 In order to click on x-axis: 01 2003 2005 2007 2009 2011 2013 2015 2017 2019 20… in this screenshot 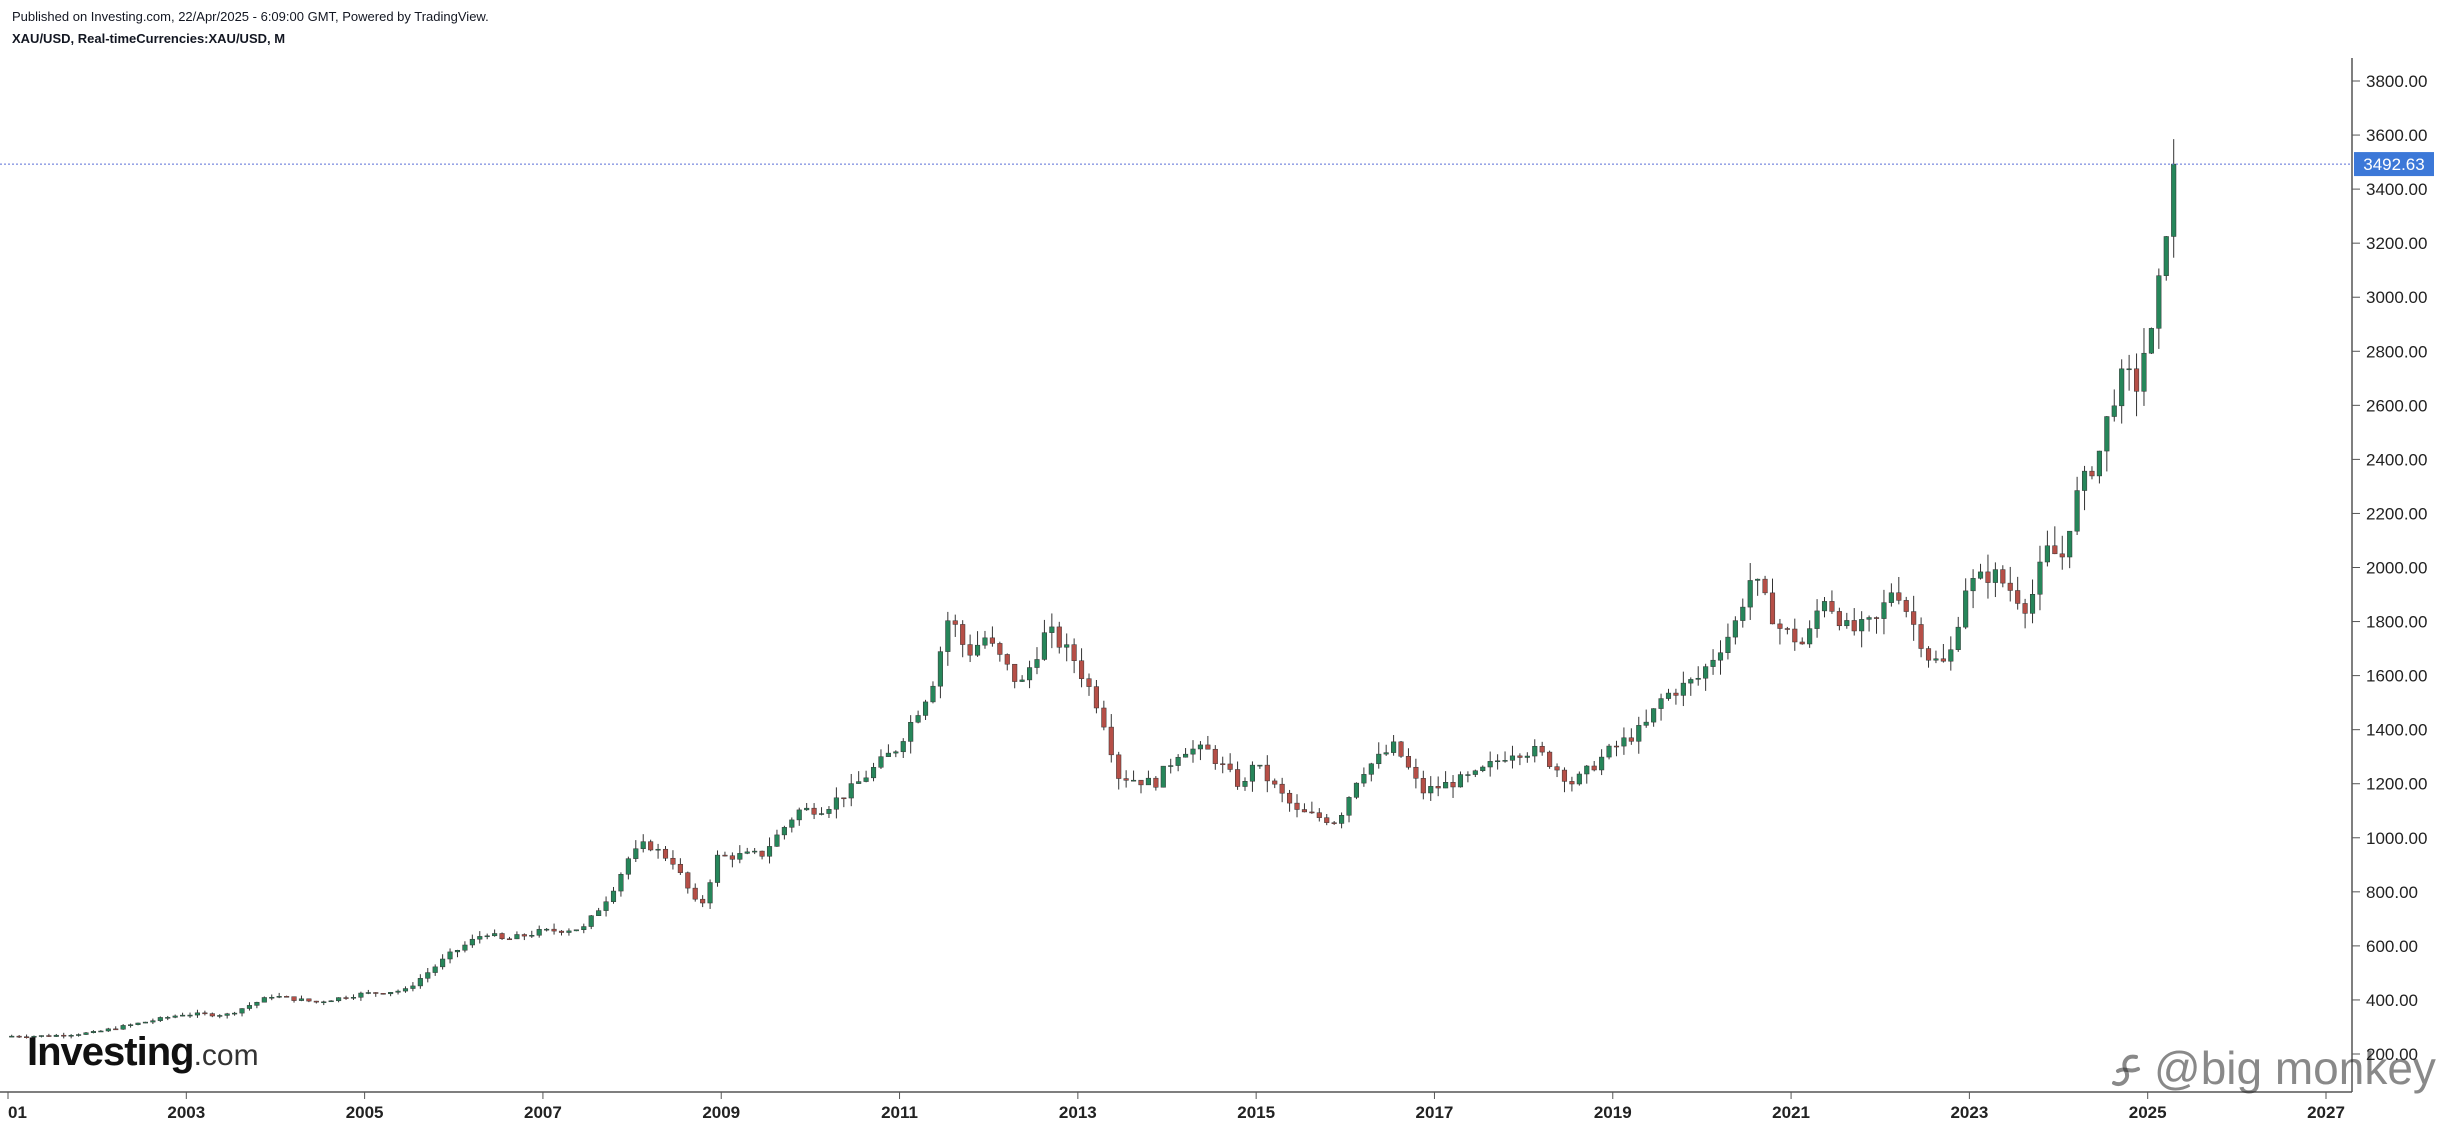, I will do `click(1176, 1106)`.